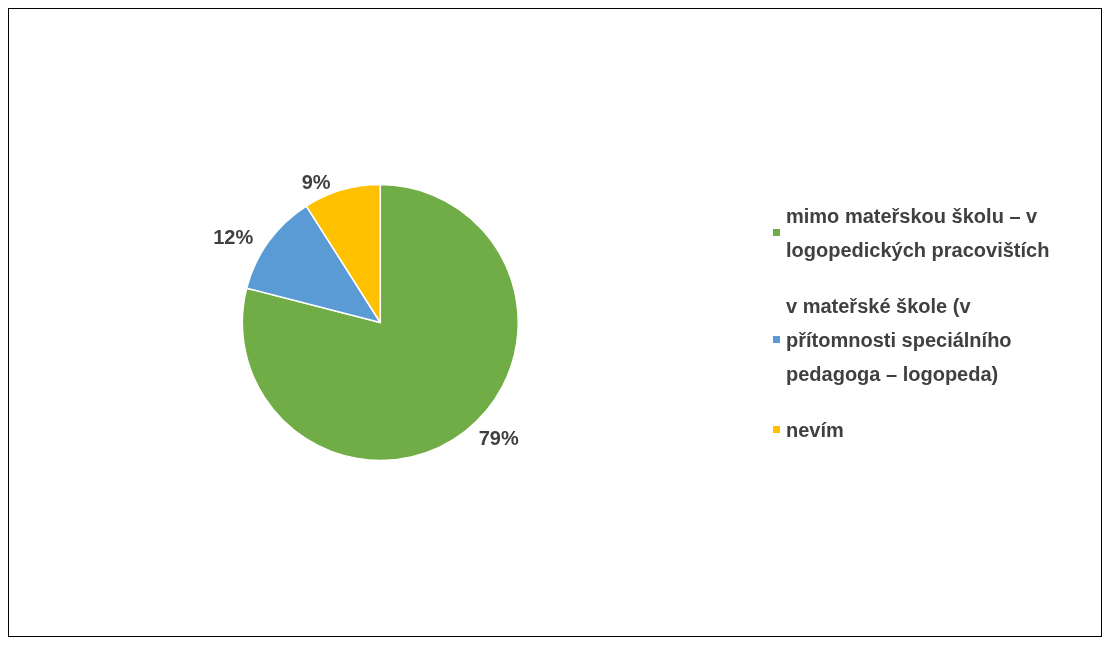 This screenshot has width=1110, height=645. Describe the element at coordinates (316, 182) in the screenshot. I see `data-label: 9%` at that location.